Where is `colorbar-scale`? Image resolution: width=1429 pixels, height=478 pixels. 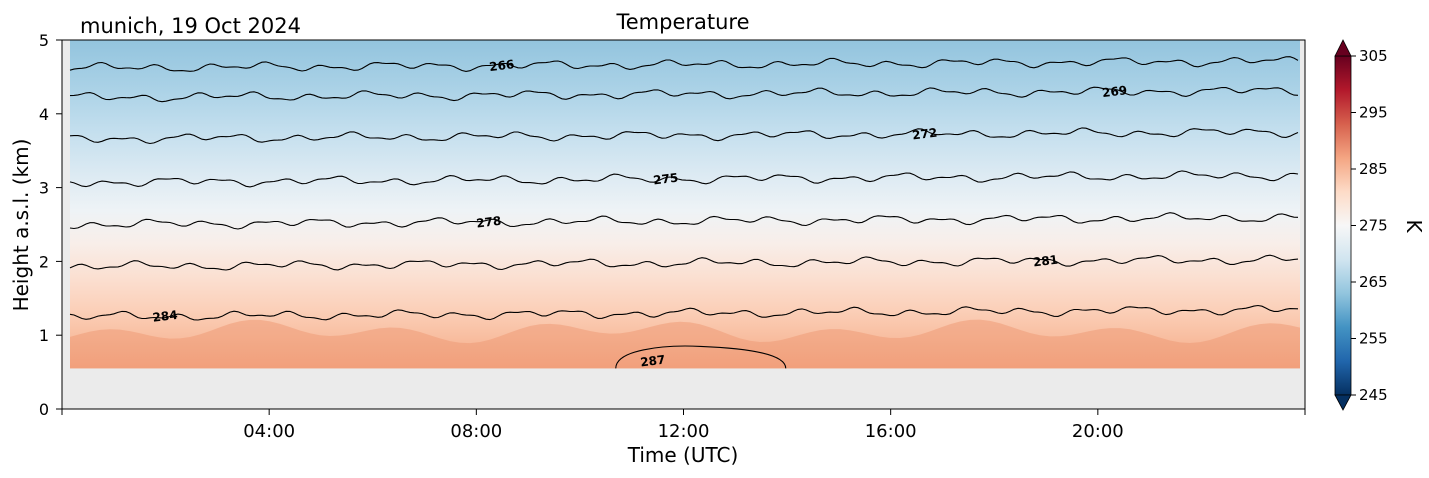
colorbar-scale is located at coordinates (1343, 225).